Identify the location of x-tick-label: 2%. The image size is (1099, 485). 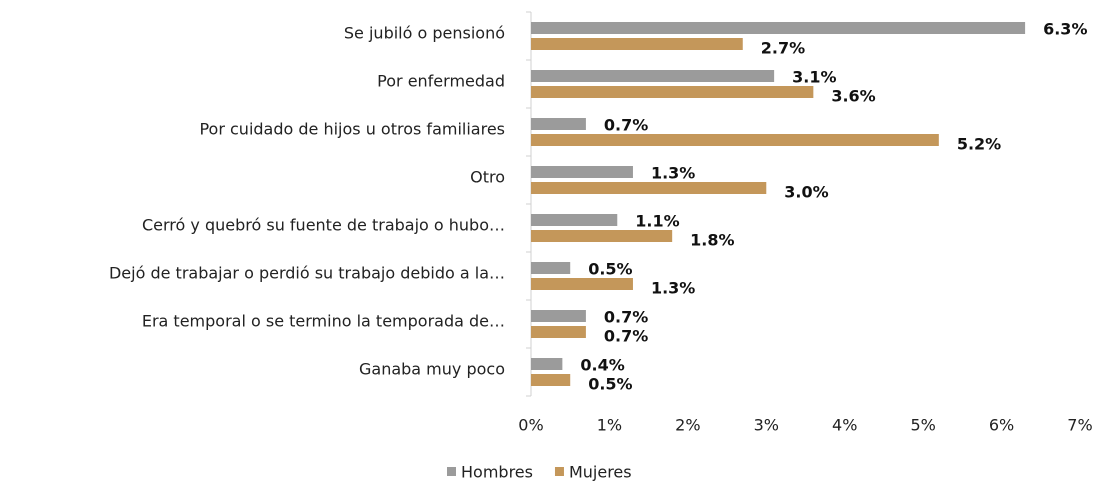
(687, 425).